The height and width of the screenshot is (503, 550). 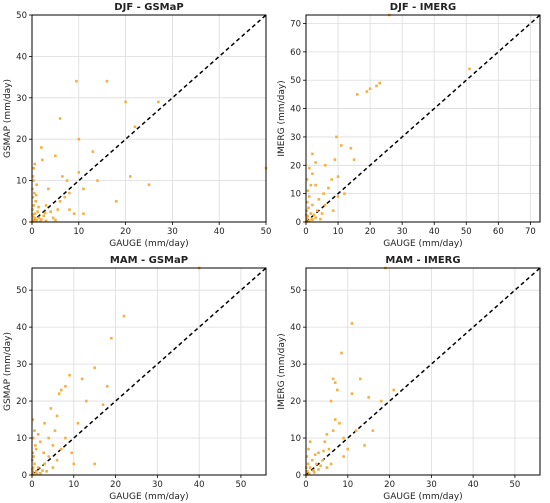 I want to click on x-tick-label: 40, so click(x=199, y=485).